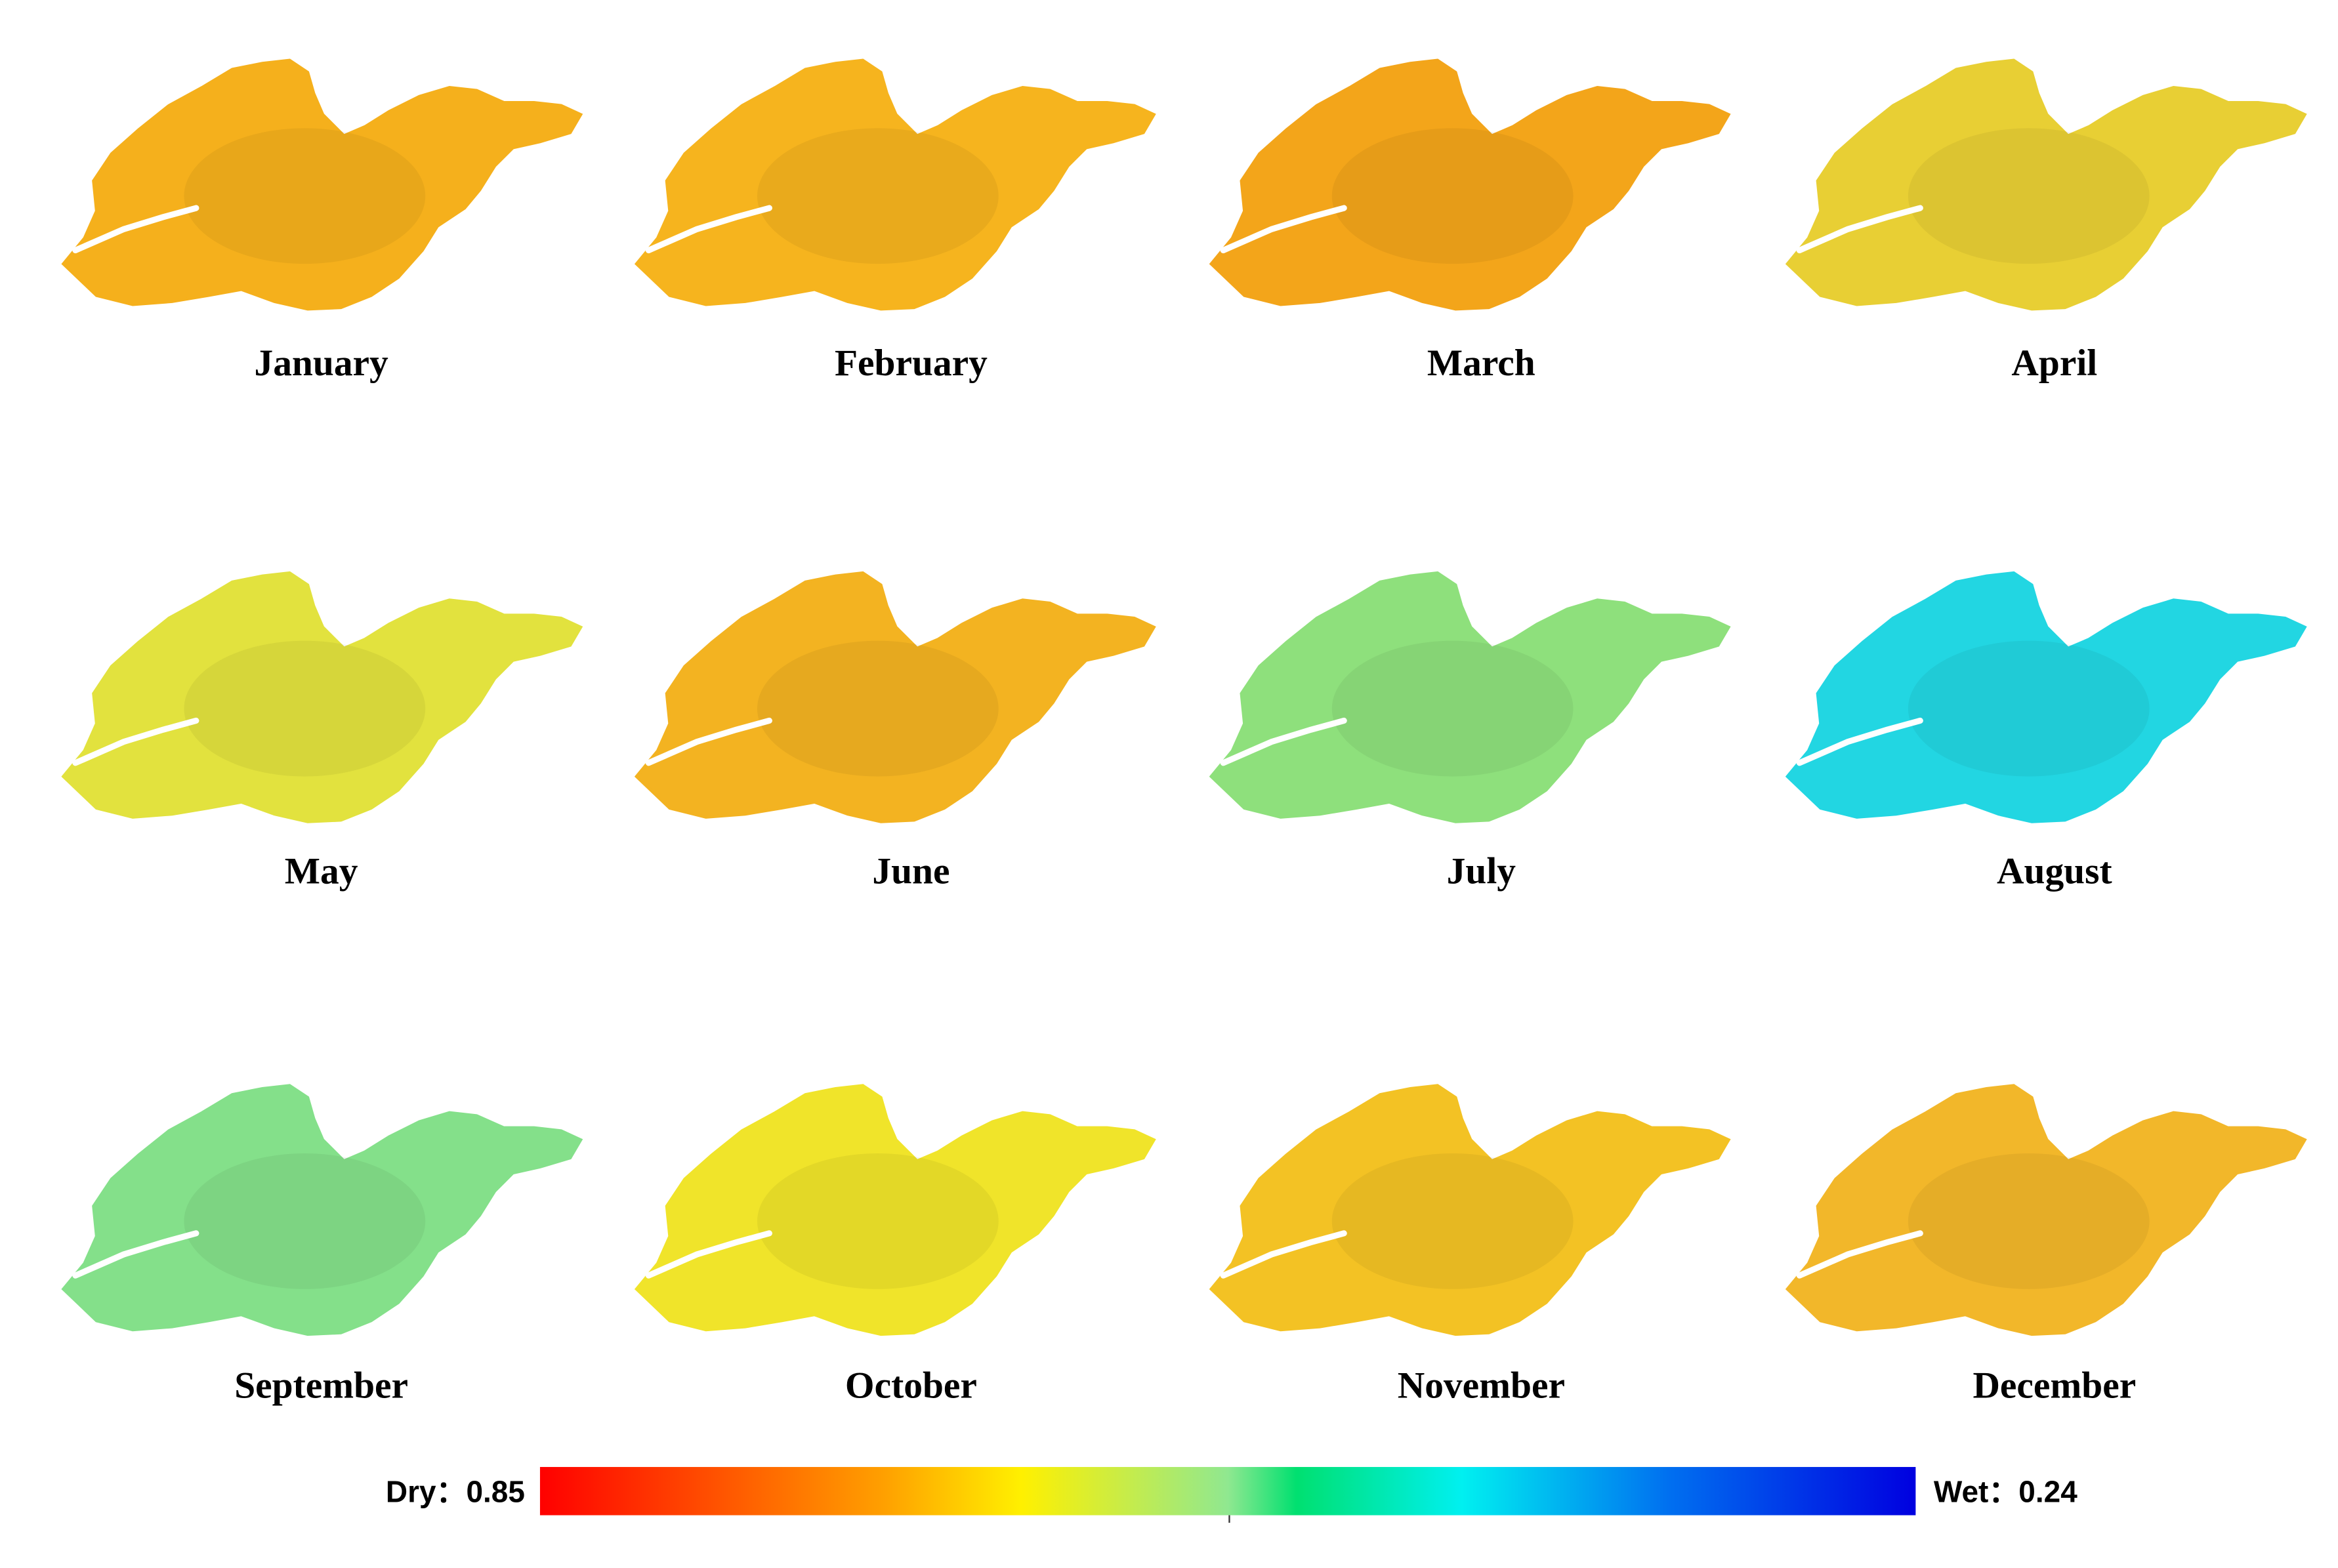 The height and width of the screenshot is (1568, 2338). I want to click on color-bar, so click(1227, 1491).